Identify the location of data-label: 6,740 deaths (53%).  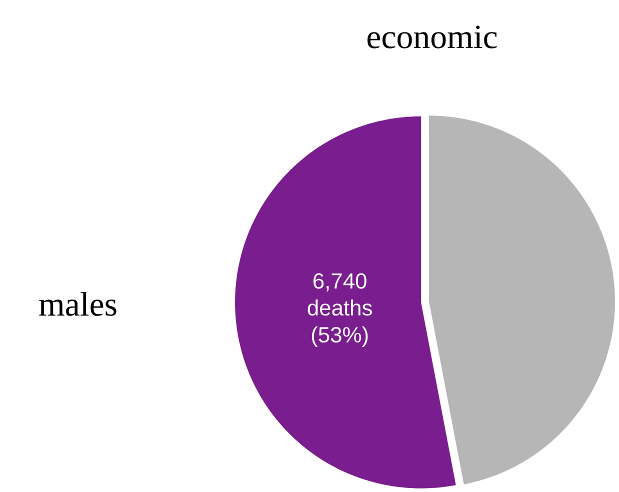
(340, 310).